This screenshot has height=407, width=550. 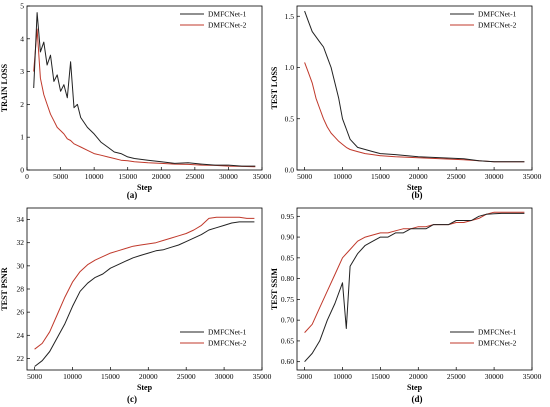 What do you see at coordinates (287, 216) in the screenshot?
I see `y-tick-label: 0.95` at bounding box center [287, 216].